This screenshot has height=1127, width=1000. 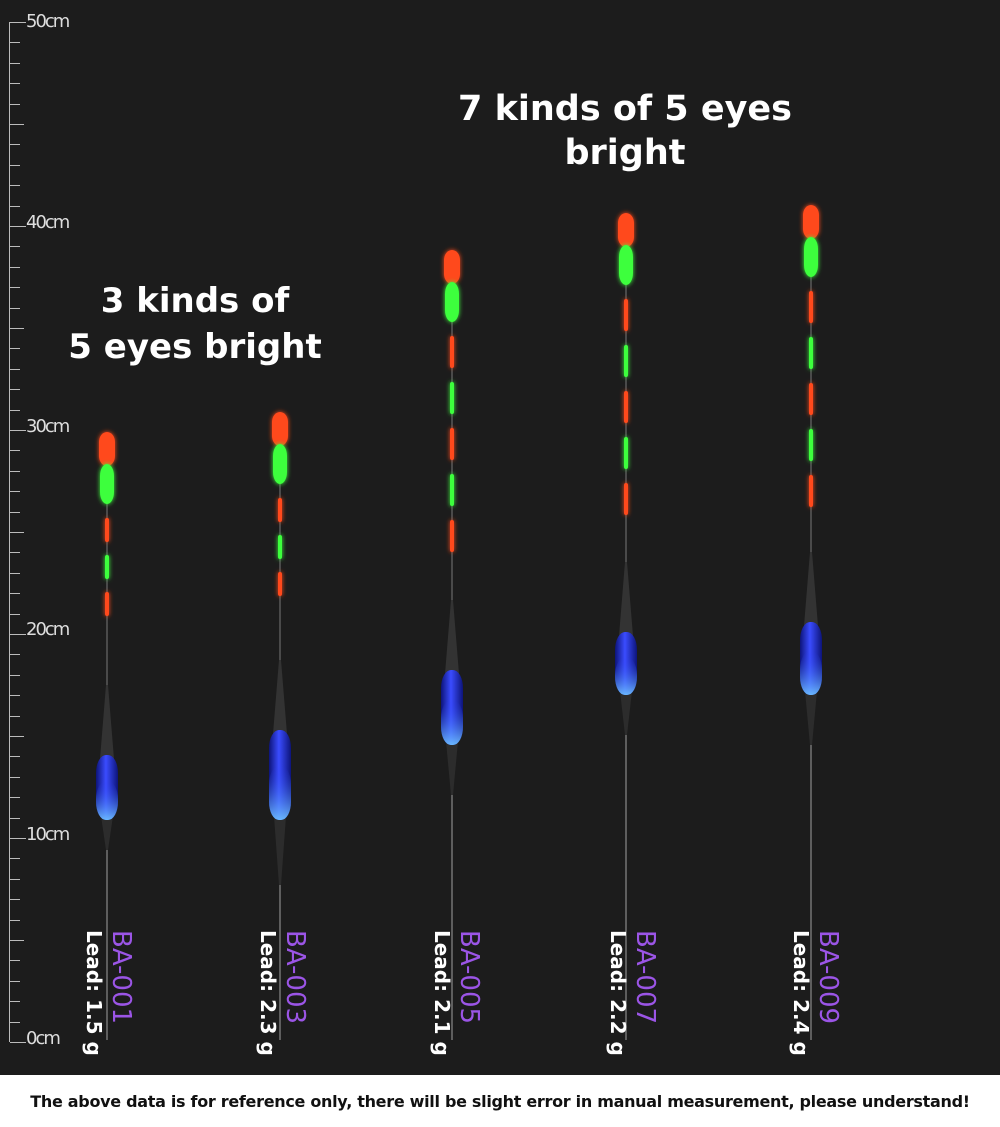 What do you see at coordinates (48, 426) in the screenshot?
I see `ruler-label-30: 30cm` at bounding box center [48, 426].